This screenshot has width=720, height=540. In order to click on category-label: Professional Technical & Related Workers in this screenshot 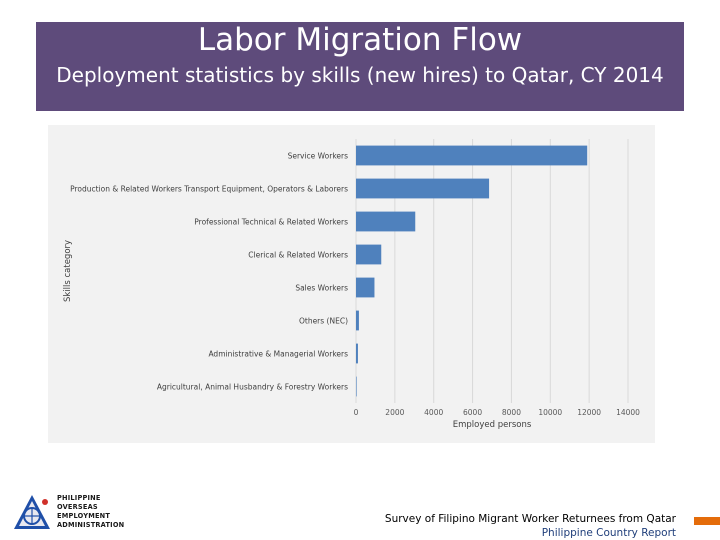, I will do `click(271, 222)`.